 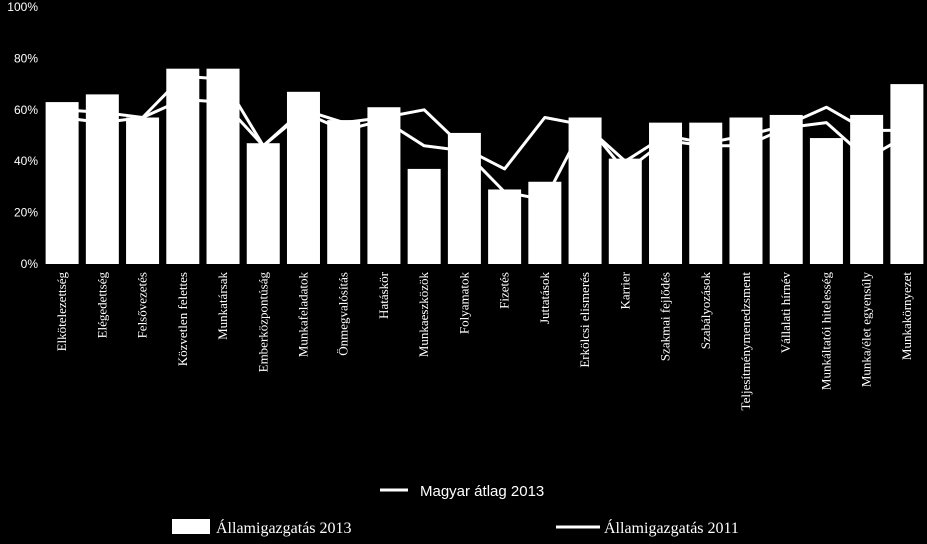 I want to click on x-tick-label: Felsővezetés, so click(x=142, y=305).